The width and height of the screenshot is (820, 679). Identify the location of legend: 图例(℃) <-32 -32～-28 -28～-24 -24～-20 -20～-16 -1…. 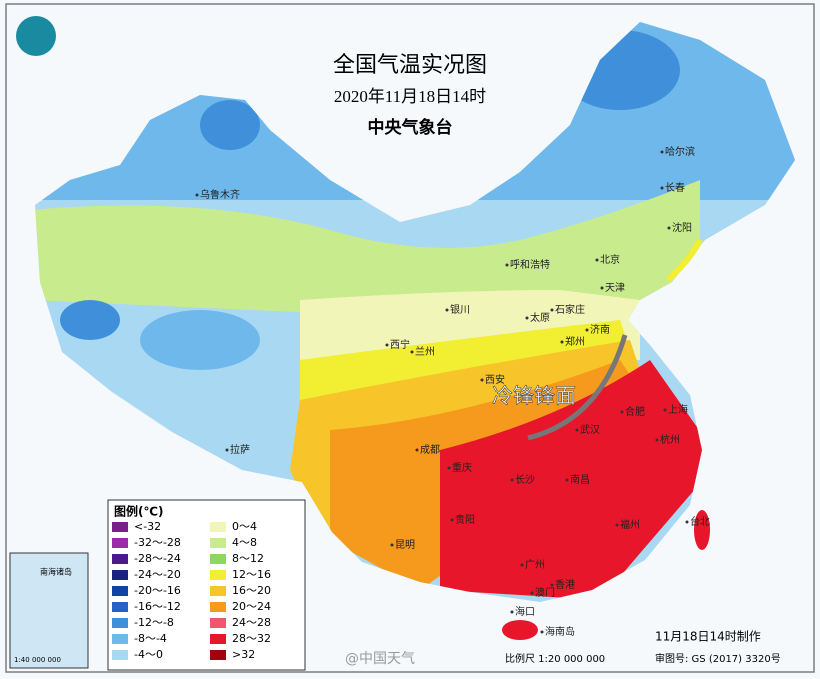
(206, 585).